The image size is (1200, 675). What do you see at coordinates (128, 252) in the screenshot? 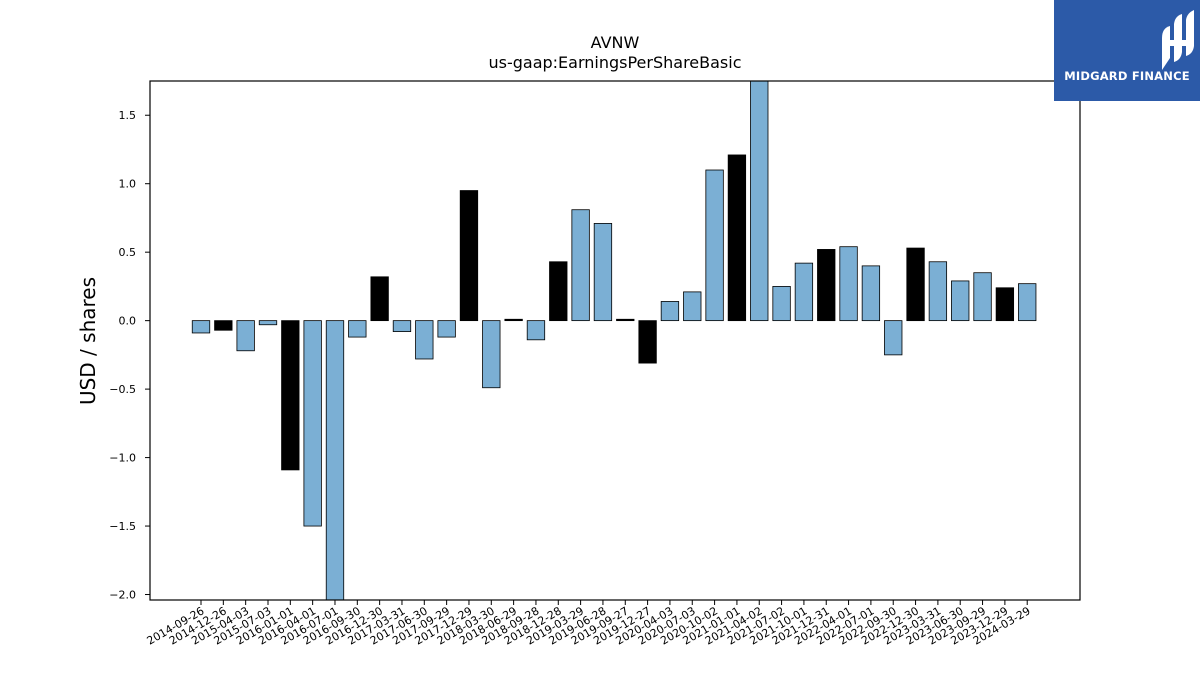
I see `y-tick-label: 0.5` at bounding box center [128, 252].